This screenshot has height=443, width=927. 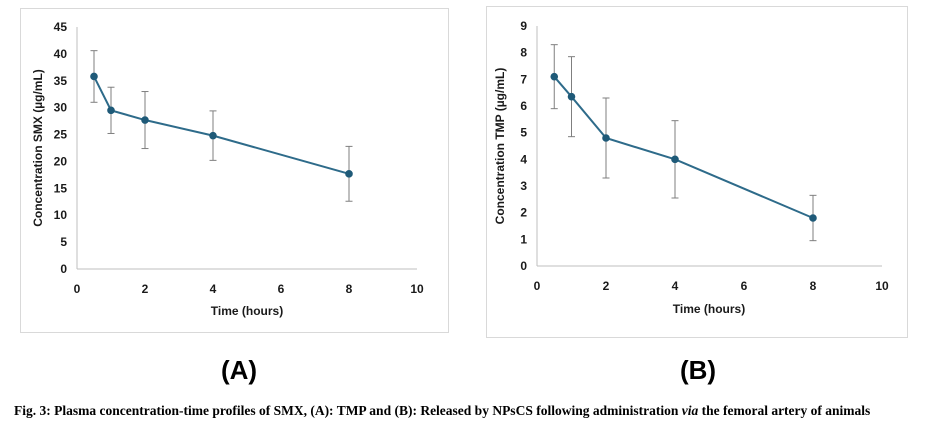 I want to click on chart-b-y-tick-label: 9, so click(x=523, y=26).